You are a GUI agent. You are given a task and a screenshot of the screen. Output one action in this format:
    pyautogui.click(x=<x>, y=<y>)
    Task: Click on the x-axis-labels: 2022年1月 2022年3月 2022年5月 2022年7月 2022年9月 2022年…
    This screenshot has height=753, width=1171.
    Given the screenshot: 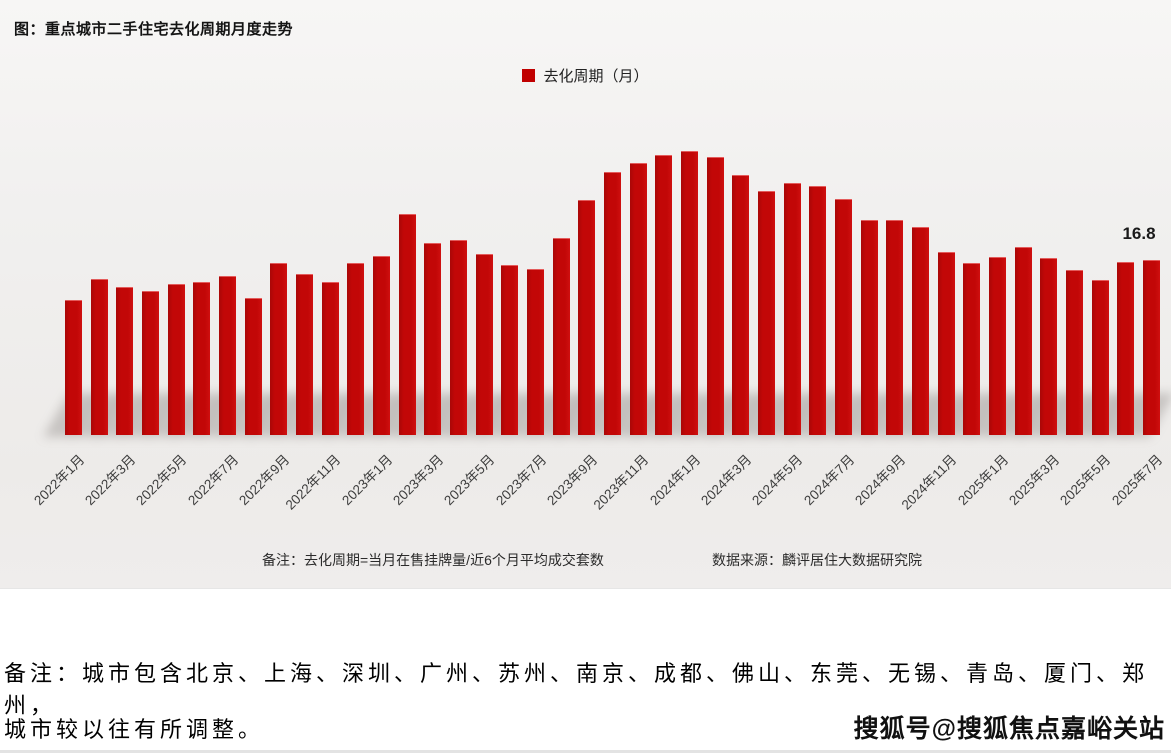 What is the action you would take?
    pyautogui.click(x=598, y=494)
    